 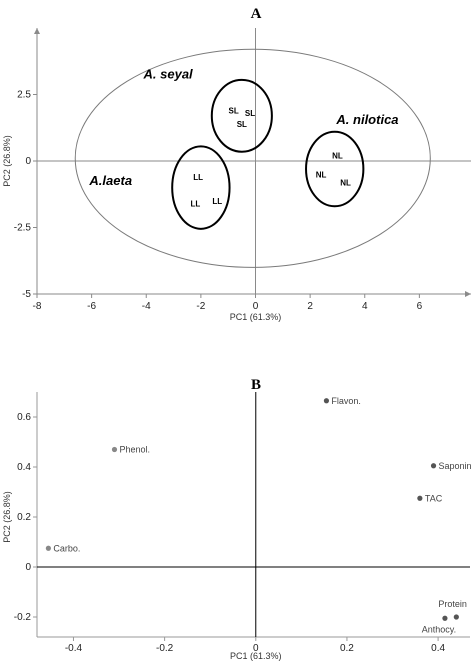 What do you see at coordinates (347, 648) in the screenshot?
I see `x-tick-label: 0.2` at bounding box center [347, 648].